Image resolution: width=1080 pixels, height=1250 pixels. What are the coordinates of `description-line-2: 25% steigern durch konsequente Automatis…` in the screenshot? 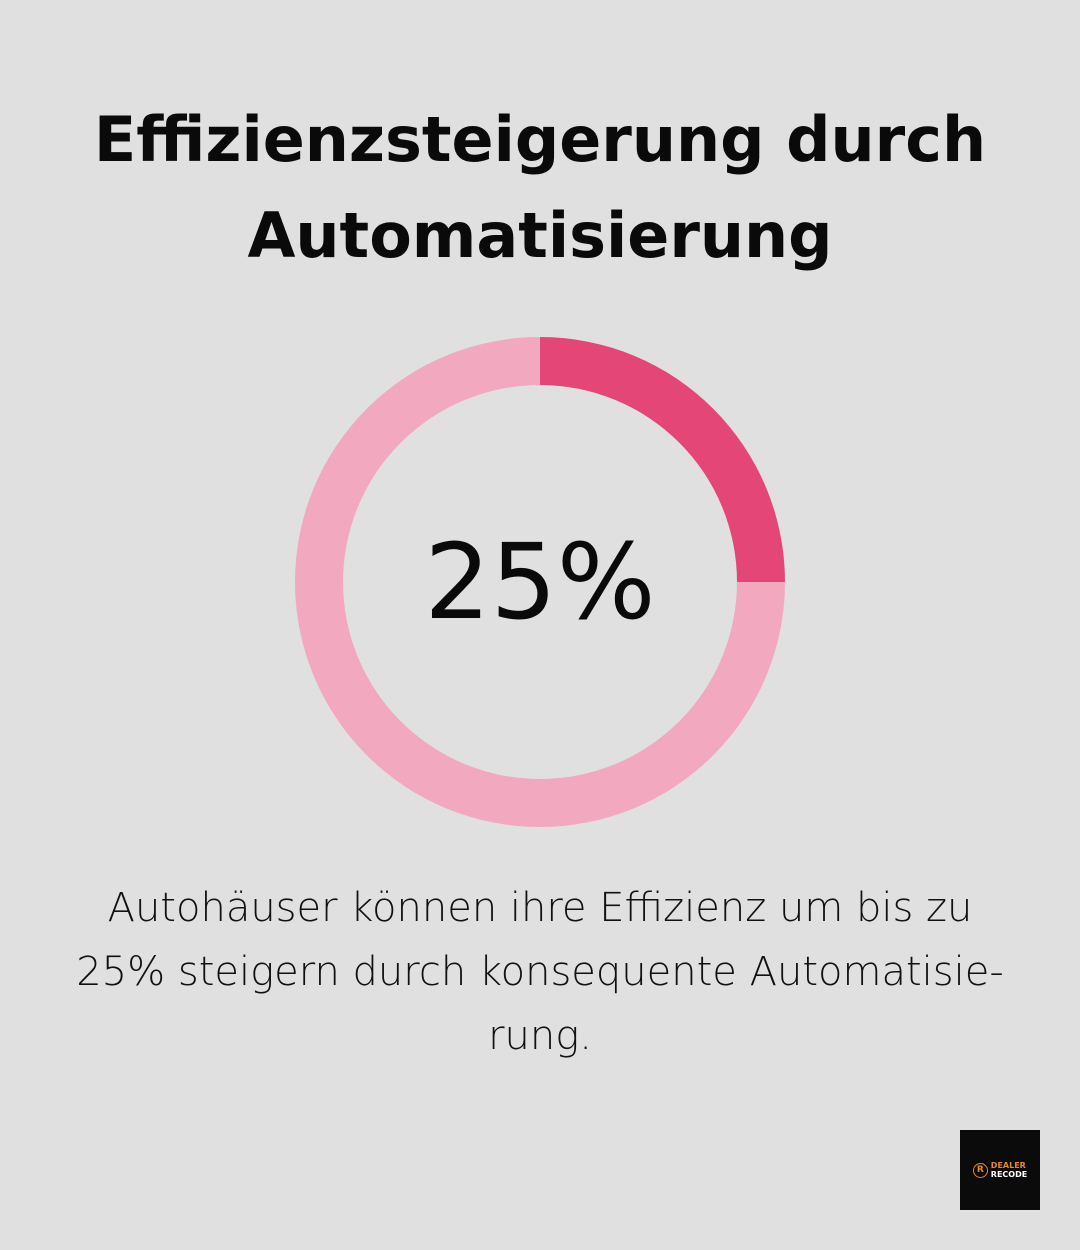 It's located at (540, 972).